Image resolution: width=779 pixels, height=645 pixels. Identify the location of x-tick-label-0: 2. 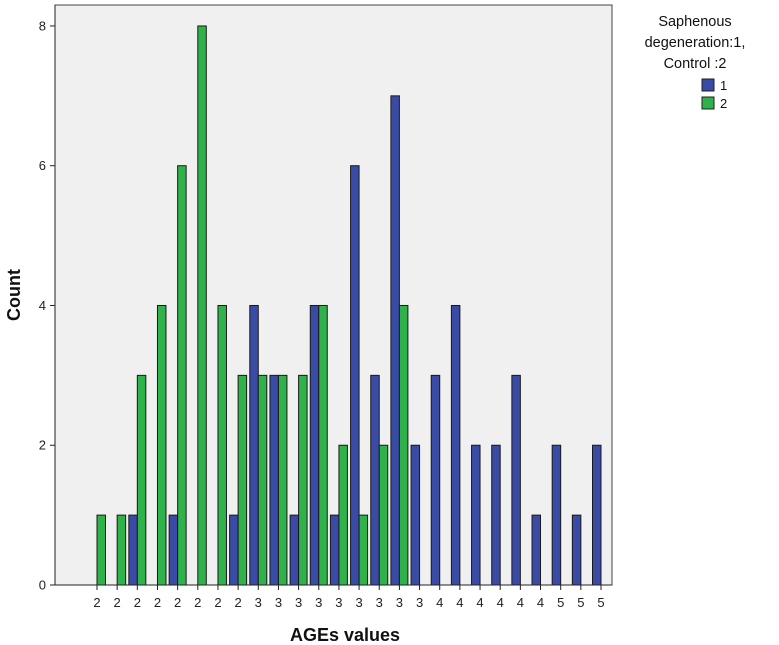
(96, 602).